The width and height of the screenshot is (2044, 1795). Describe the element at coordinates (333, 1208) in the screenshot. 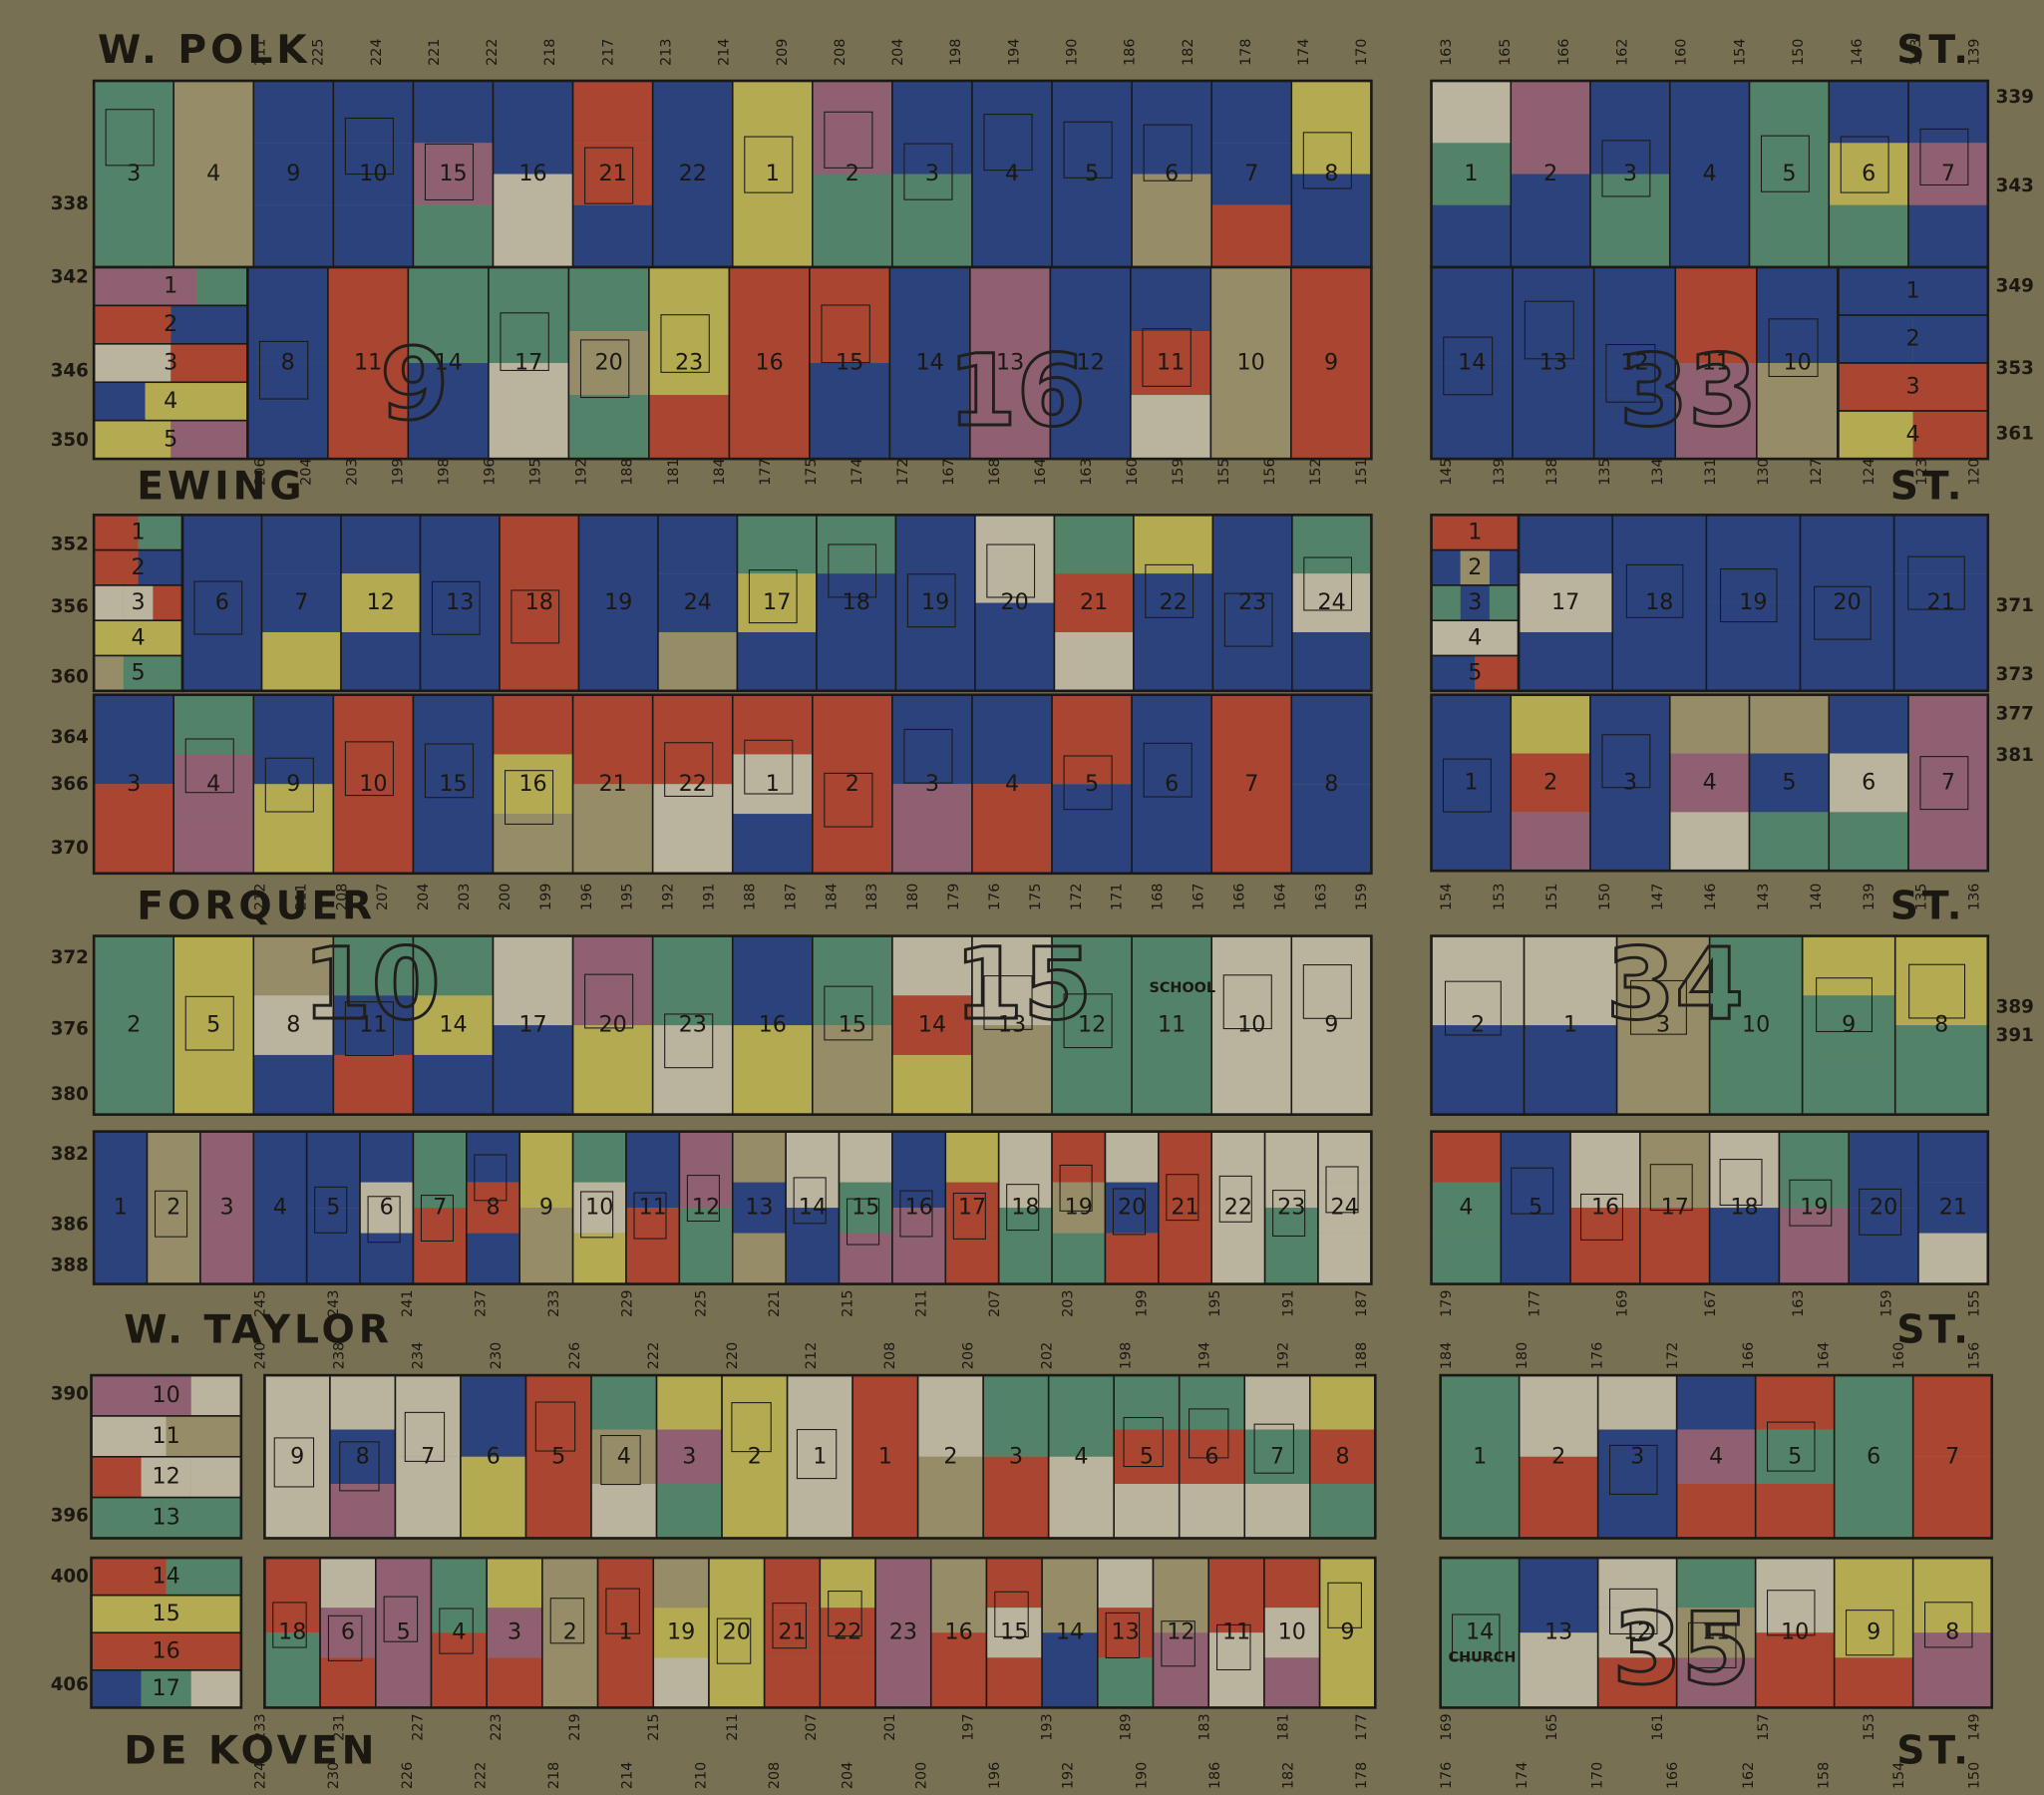

I see `lot-number: 5` at that location.